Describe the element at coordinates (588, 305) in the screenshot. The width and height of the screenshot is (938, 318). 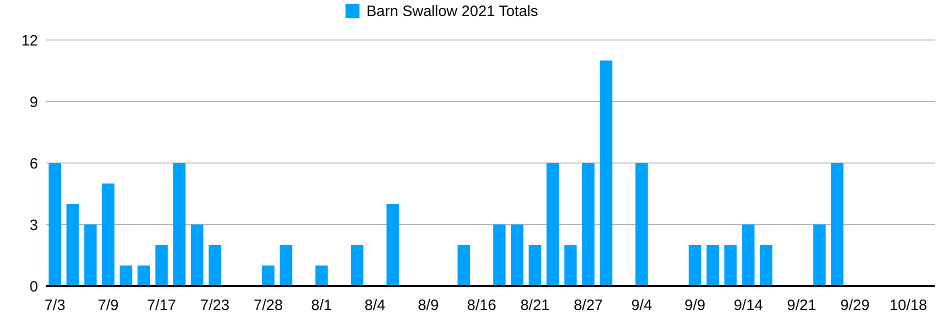
I see `x-tick-label: 8/27` at that location.